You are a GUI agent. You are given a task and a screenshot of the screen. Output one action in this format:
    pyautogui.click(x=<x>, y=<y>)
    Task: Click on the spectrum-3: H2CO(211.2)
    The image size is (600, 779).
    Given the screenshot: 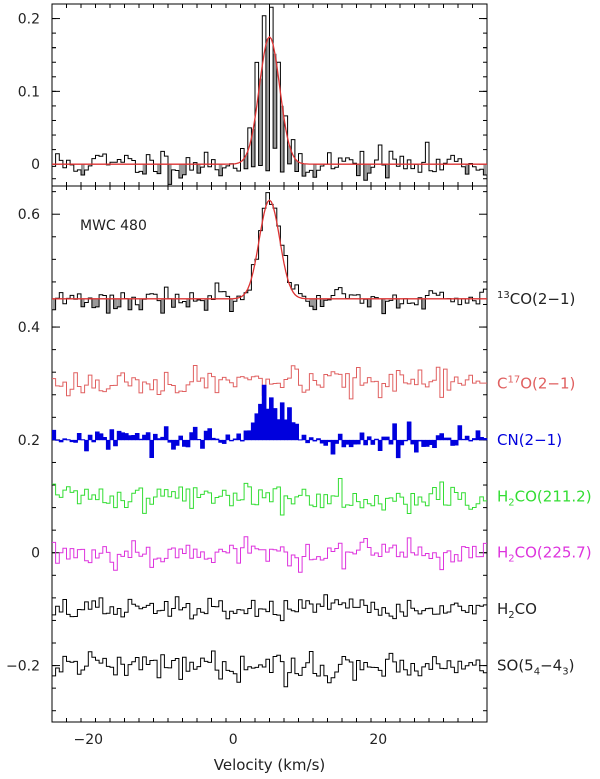 What is the action you would take?
    pyautogui.click(x=322, y=497)
    